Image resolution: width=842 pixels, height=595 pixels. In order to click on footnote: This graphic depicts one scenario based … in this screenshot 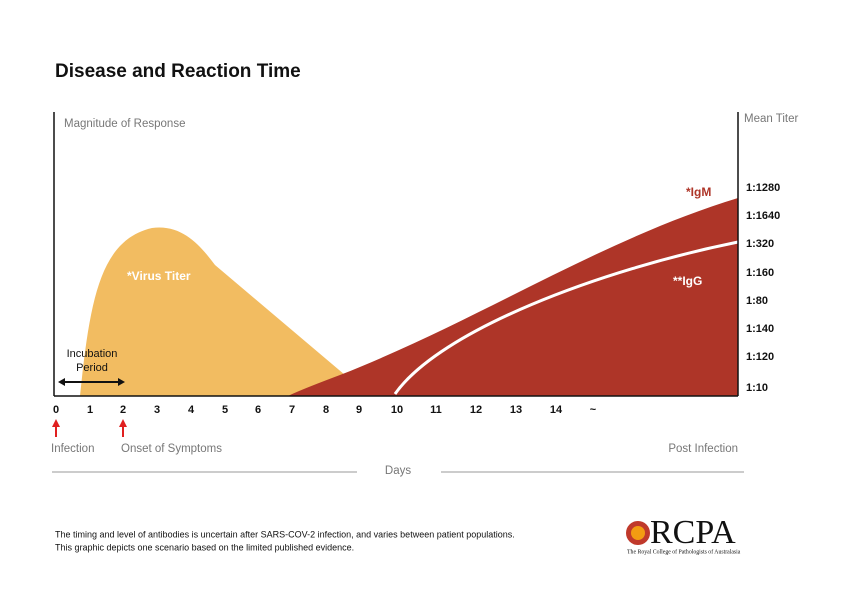, I will do `click(204, 547)`.